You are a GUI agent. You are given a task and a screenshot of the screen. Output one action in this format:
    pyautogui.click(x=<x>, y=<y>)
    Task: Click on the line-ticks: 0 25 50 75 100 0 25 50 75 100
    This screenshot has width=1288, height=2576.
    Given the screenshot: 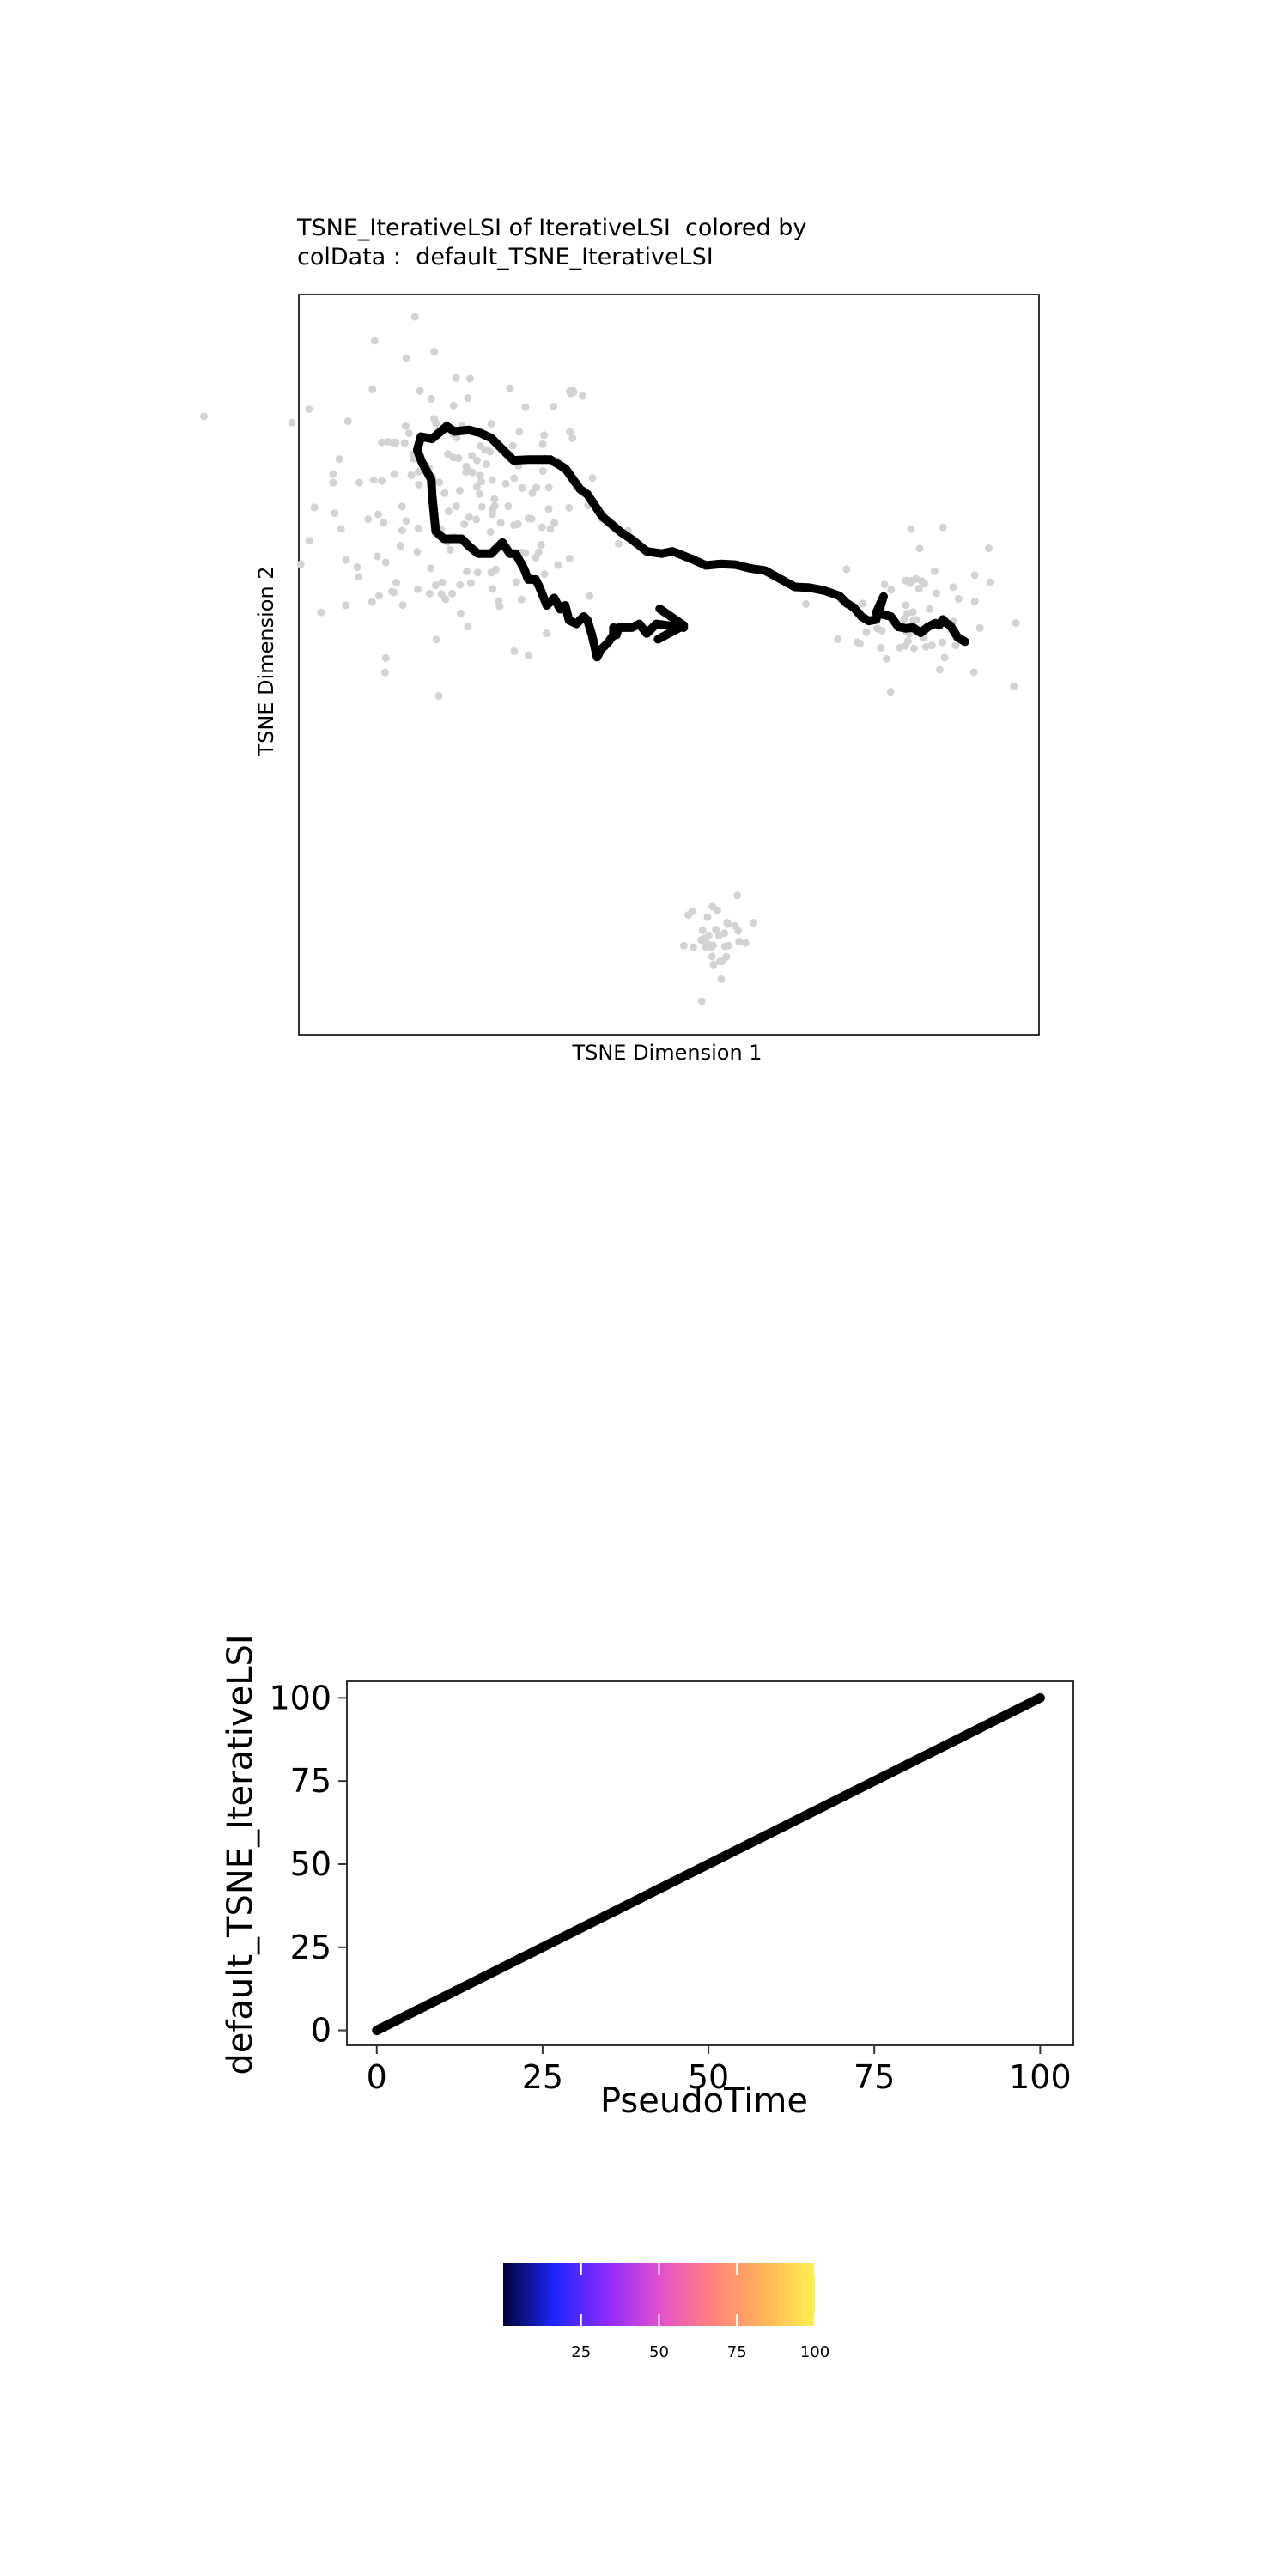 What is the action you would take?
    pyautogui.click(x=670, y=1887)
    